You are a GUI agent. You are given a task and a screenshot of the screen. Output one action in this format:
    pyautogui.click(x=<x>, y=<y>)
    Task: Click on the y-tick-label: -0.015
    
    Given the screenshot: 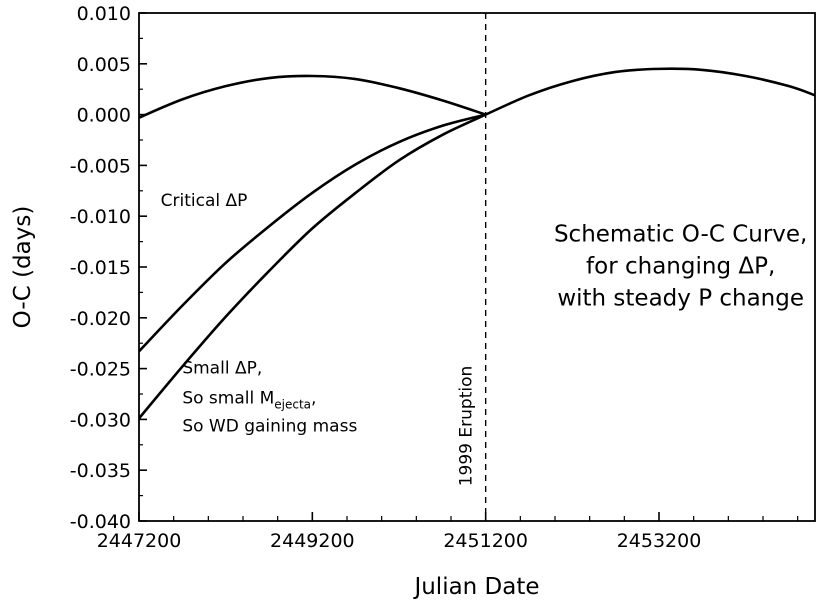 What is the action you would take?
    pyautogui.click(x=100, y=268)
    